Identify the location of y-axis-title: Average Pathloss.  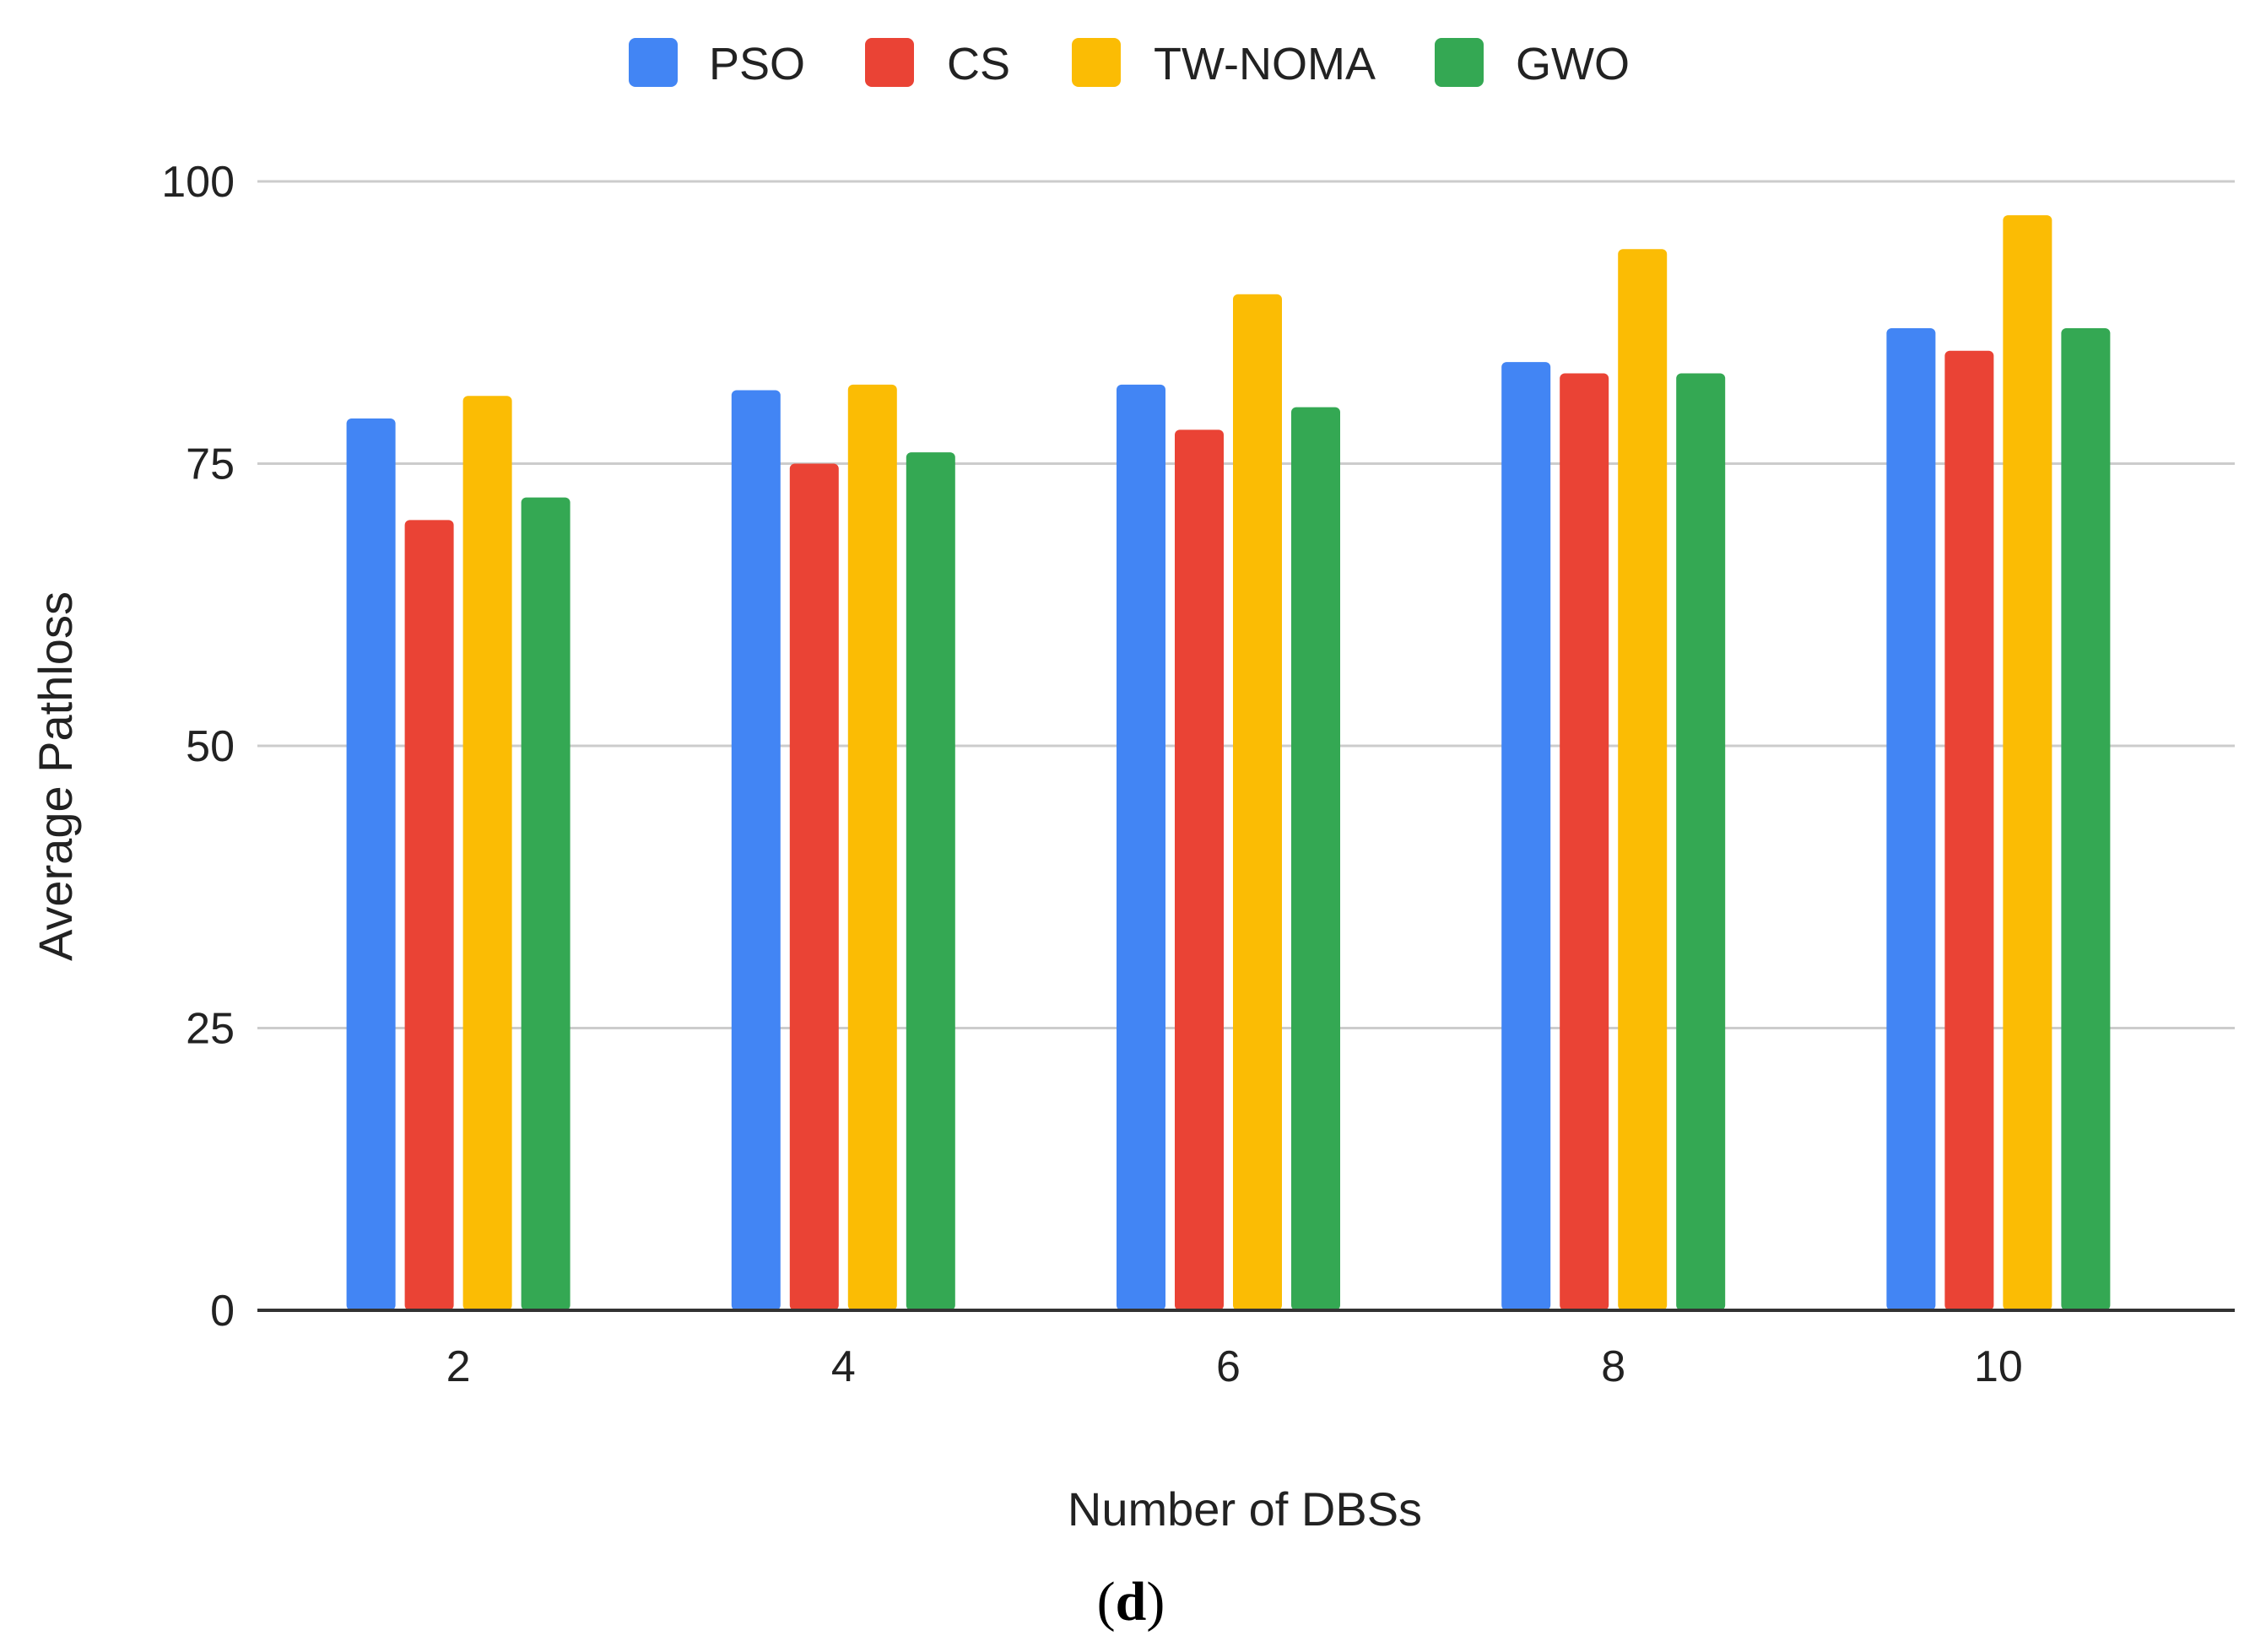
(55, 776).